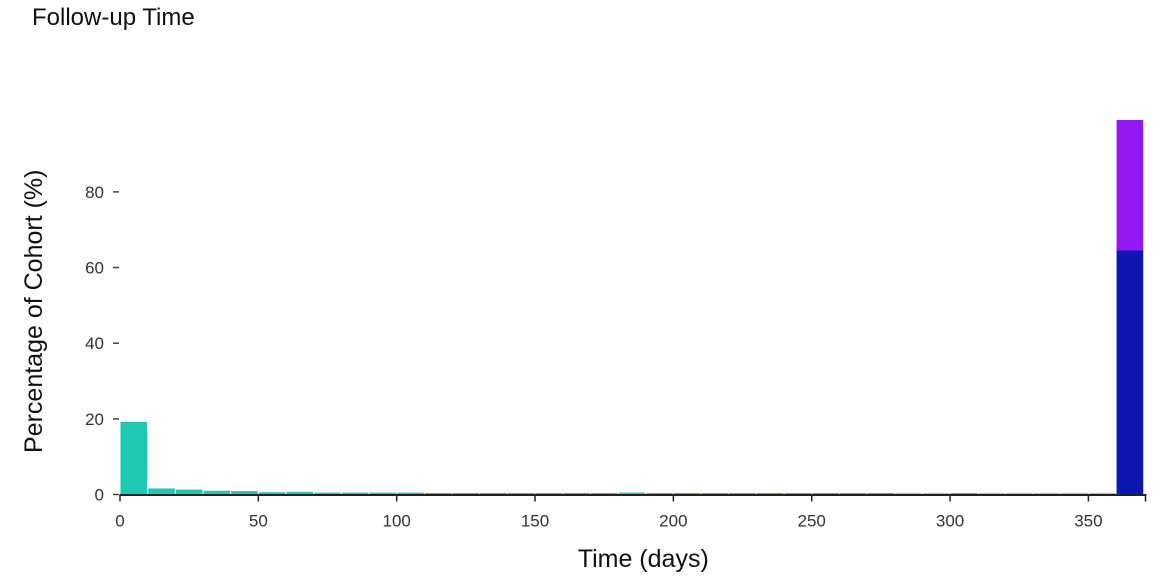 The image size is (1168, 584). Describe the element at coordinates (34, 311) in the screenshot. I see `y-axis-title: Percentage of Cohort (%)` at that location.